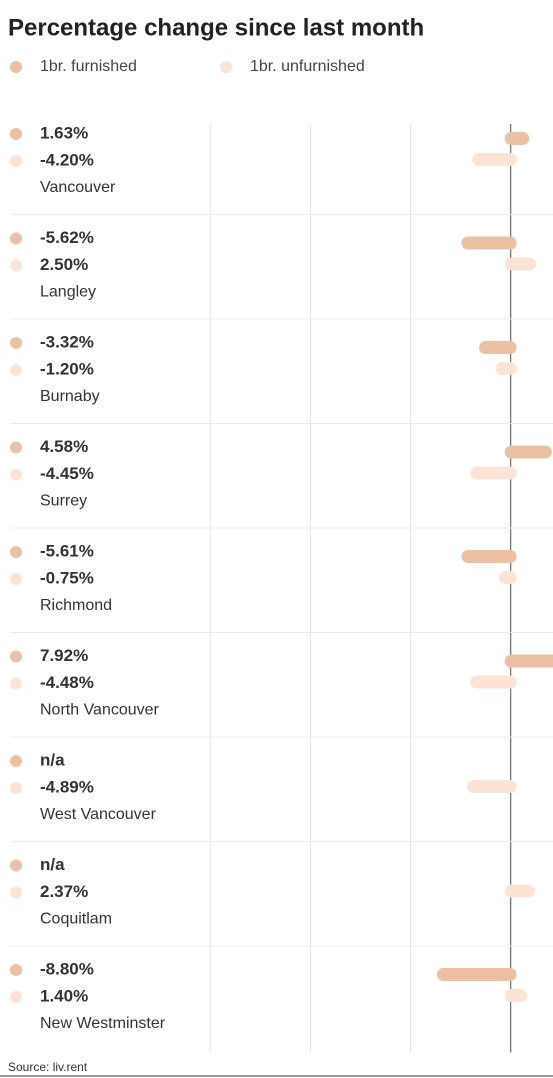 This screenshot has width=553, height=1078. What do you see at coordinates (76, 919) in the screenshot?
I see `category-label: Coquitlam` at bounding box center [76, 919].